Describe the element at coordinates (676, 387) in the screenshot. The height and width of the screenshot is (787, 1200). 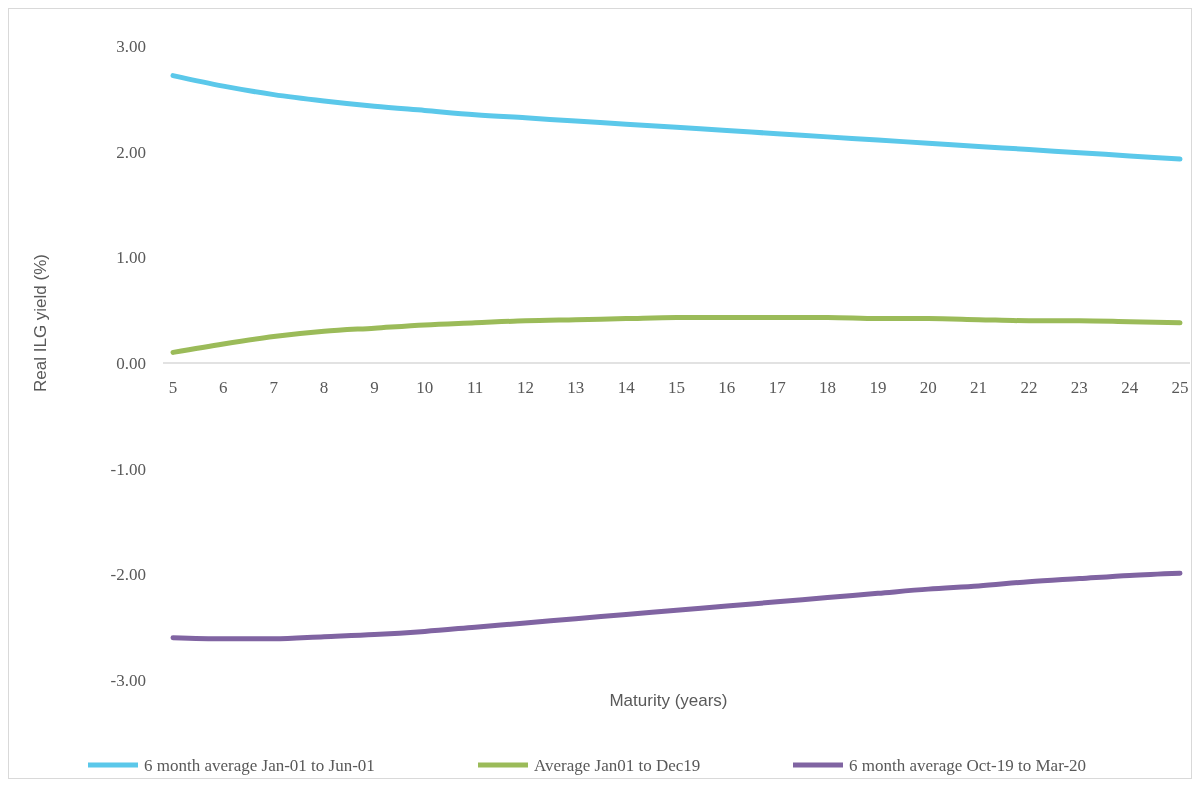
I see `x-tick-label: 15` at that location.